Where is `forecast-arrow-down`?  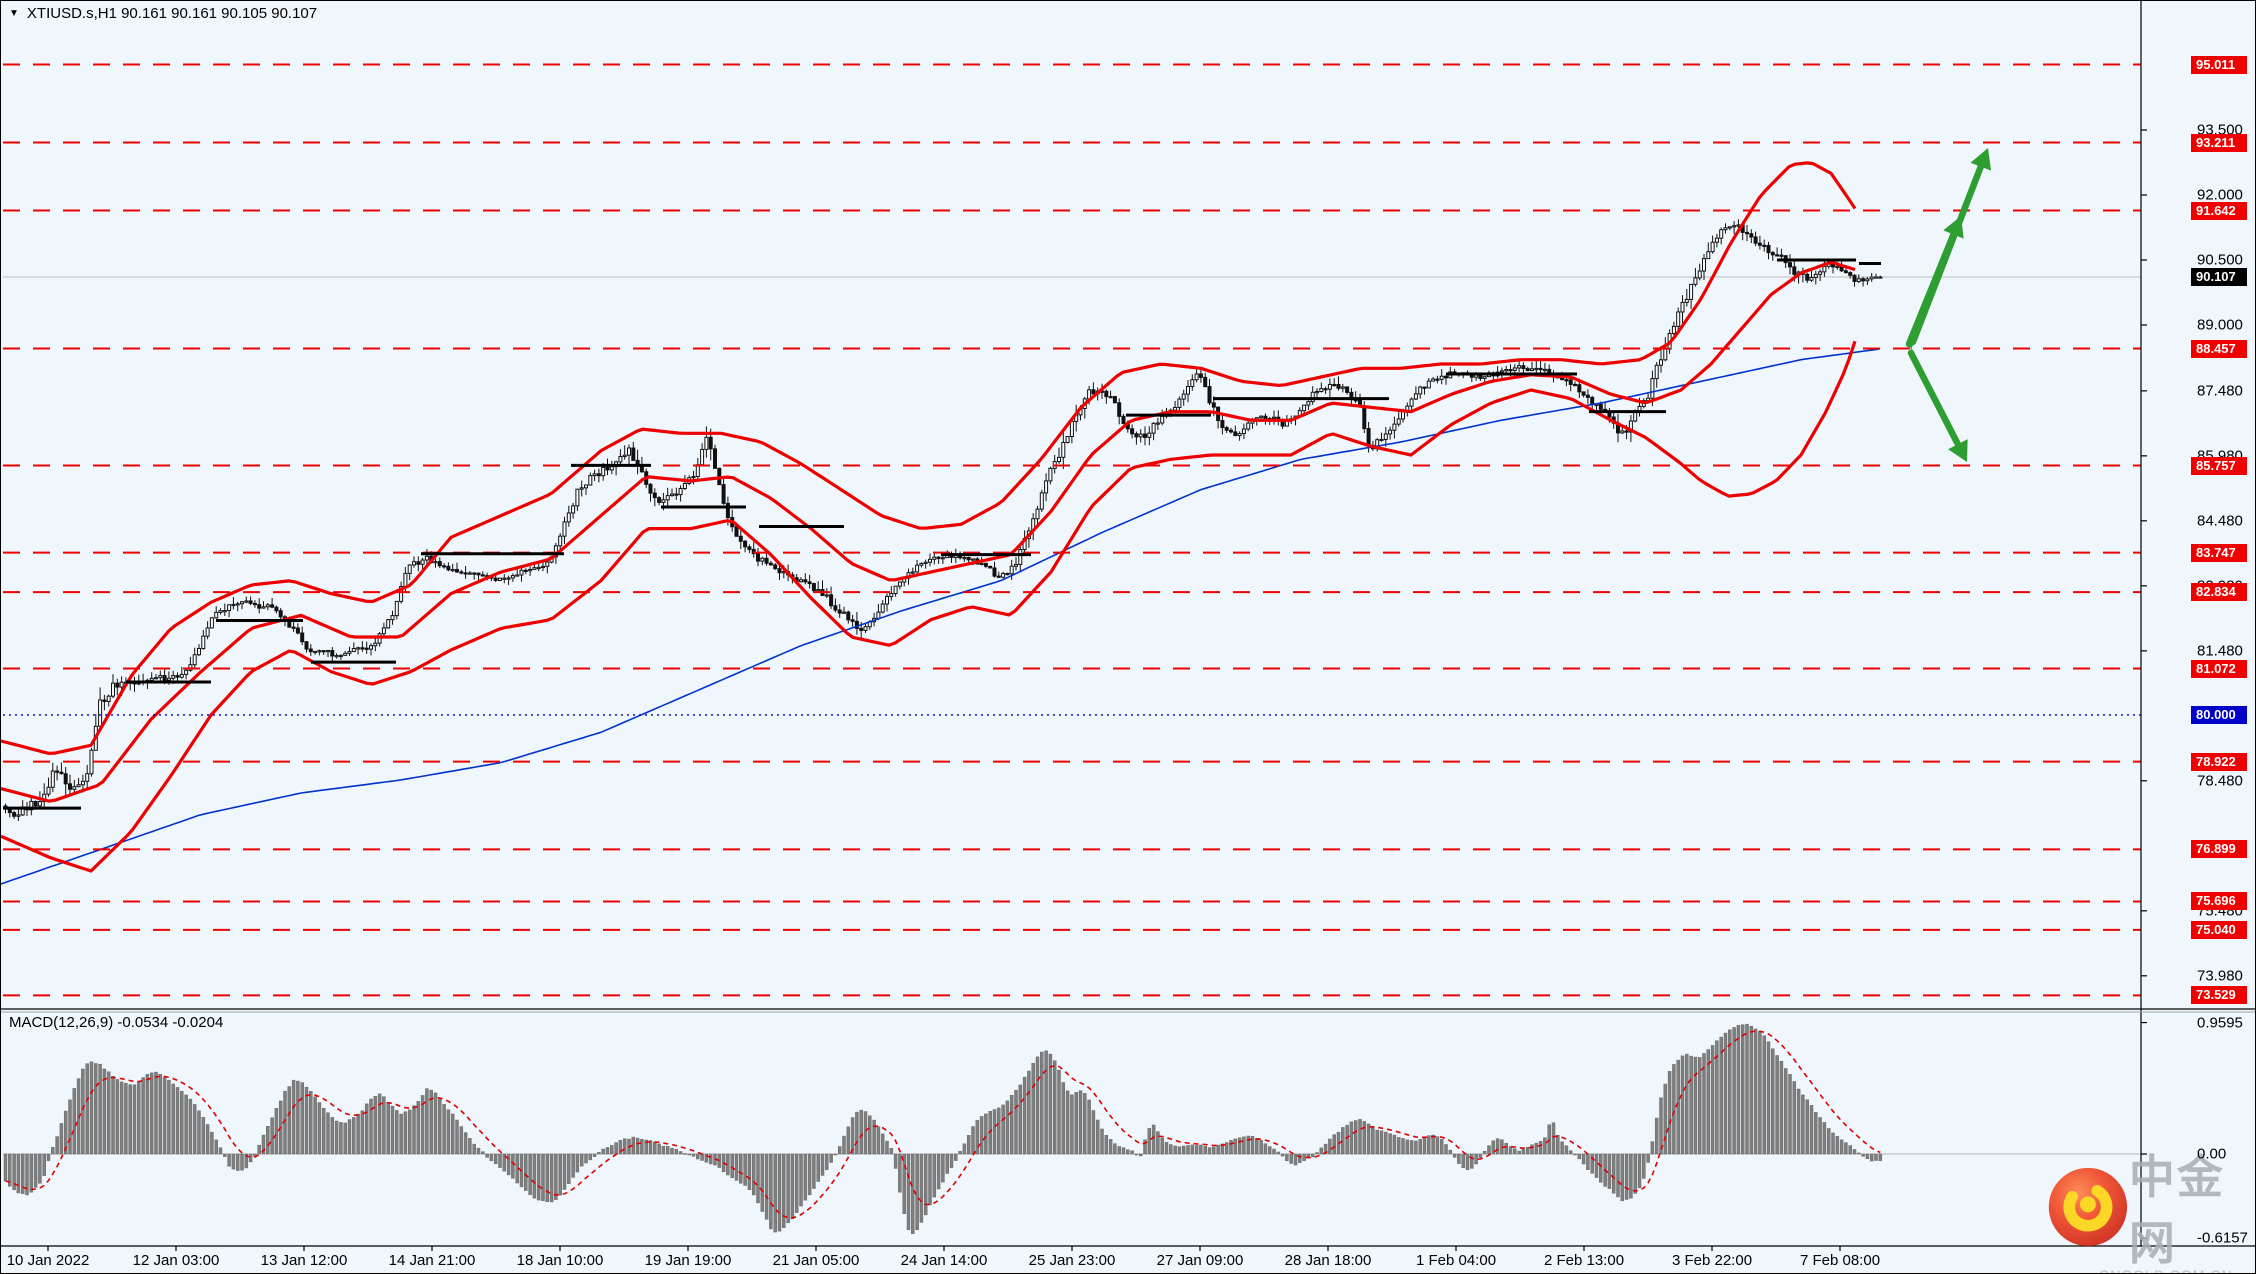 forecast-arrow-down is located at coordinates (1935, 401).